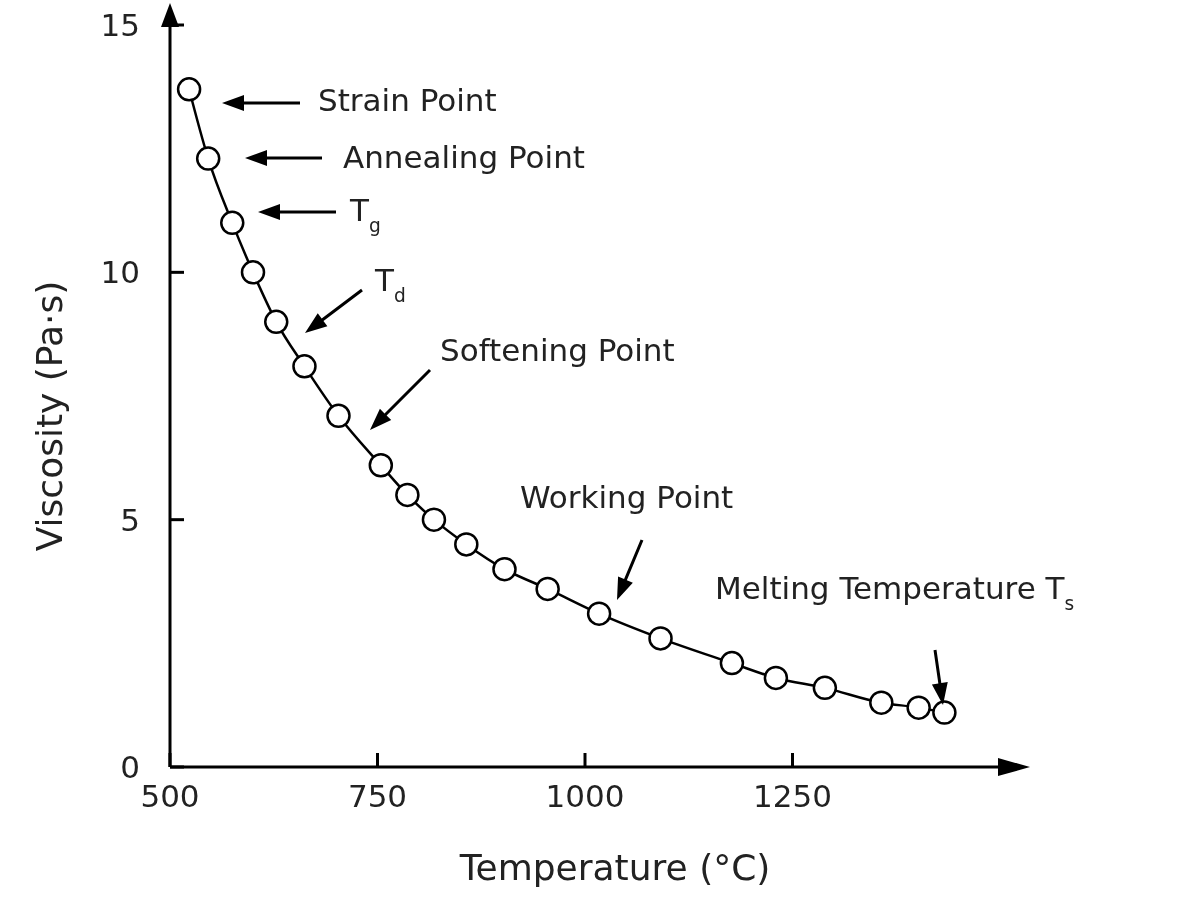 Image resolution: width=1178 pixels, height=907 pixels. I want to click on y-tick-label: 15, so click(120, 24).